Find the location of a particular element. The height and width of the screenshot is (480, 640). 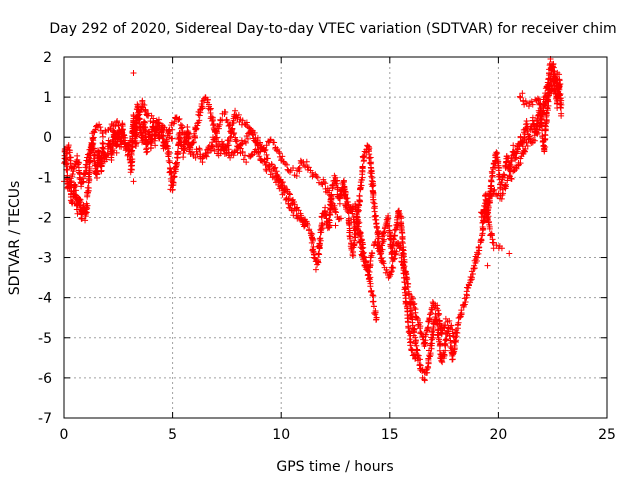

y-tick-label: -5 is located at coordinates (45, 339).